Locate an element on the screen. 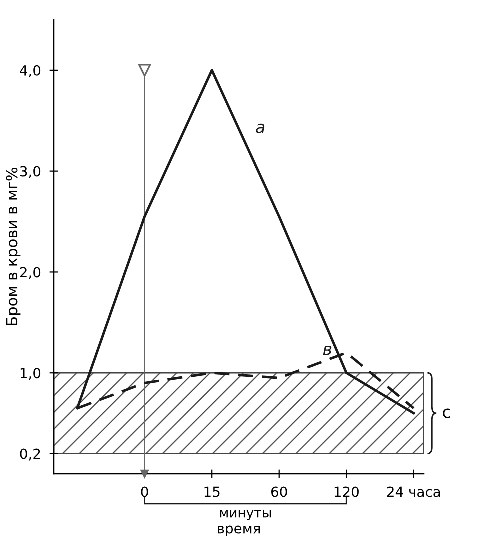 Image resolution: width=498 pixels, height=538 pixels. y-tick-label: 4,0 is located at coordinates (30, 71).